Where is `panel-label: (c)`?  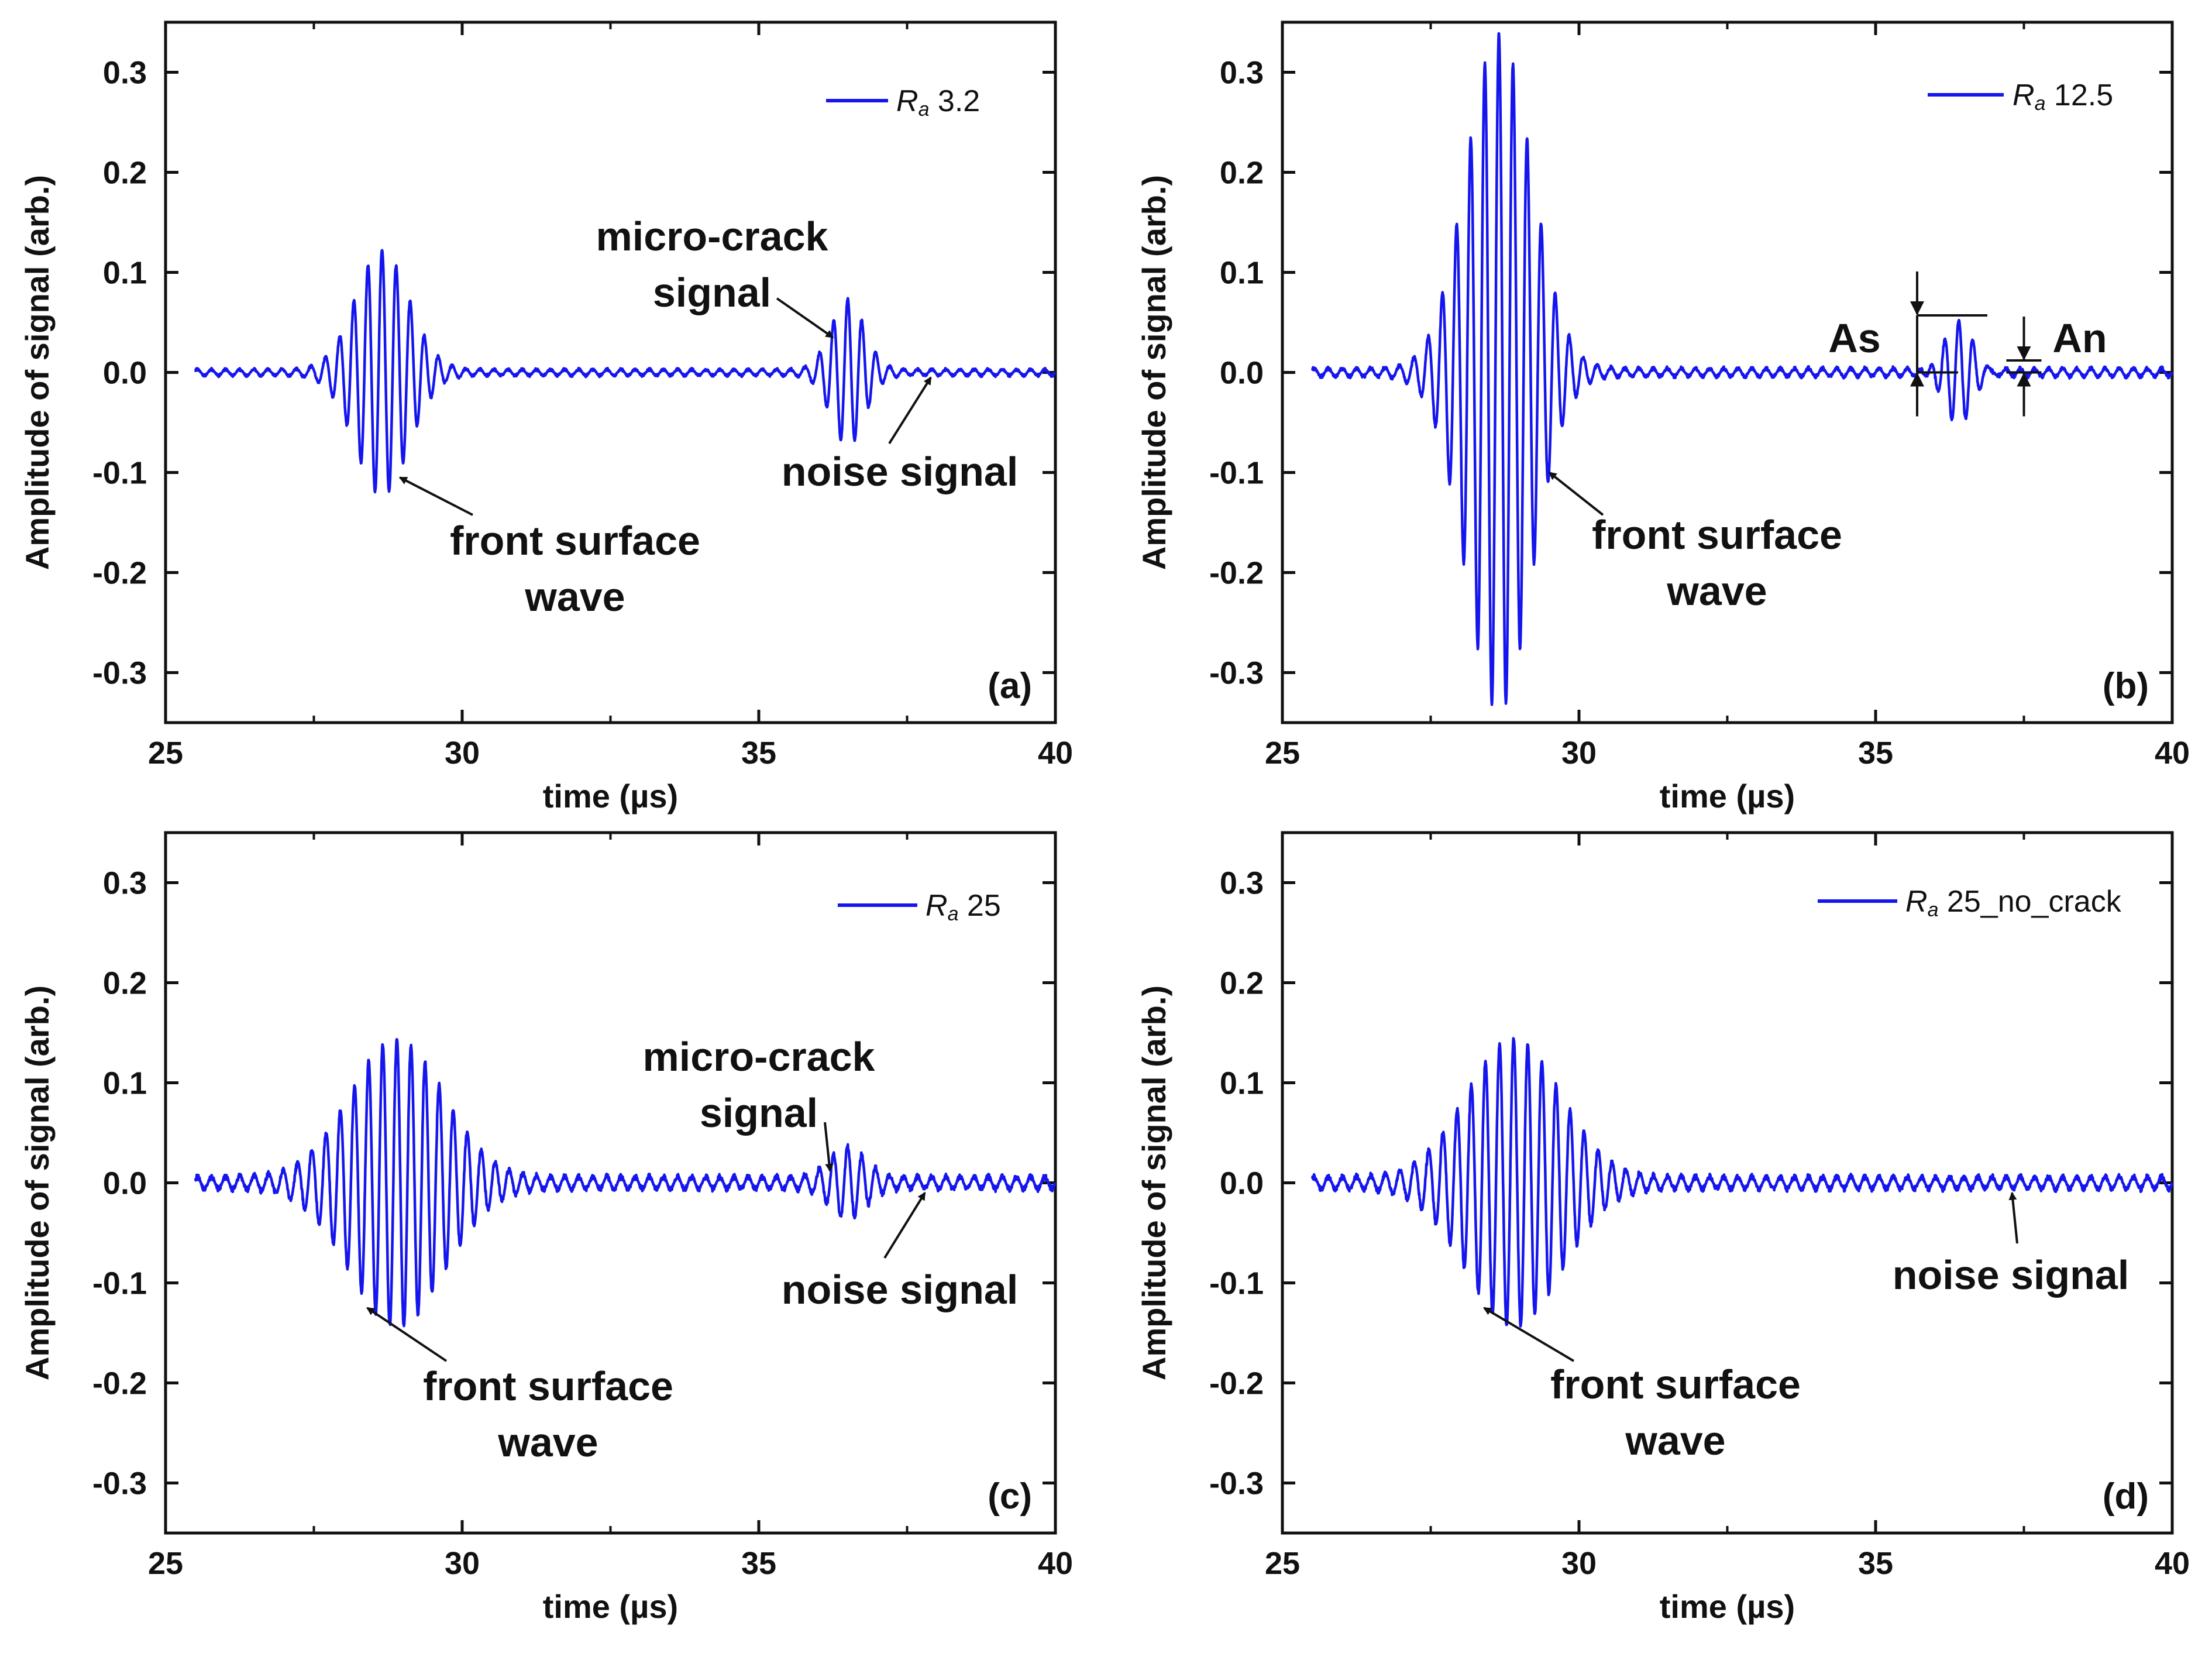 panel-label: (c) is located at coordinates (1010, 1496).